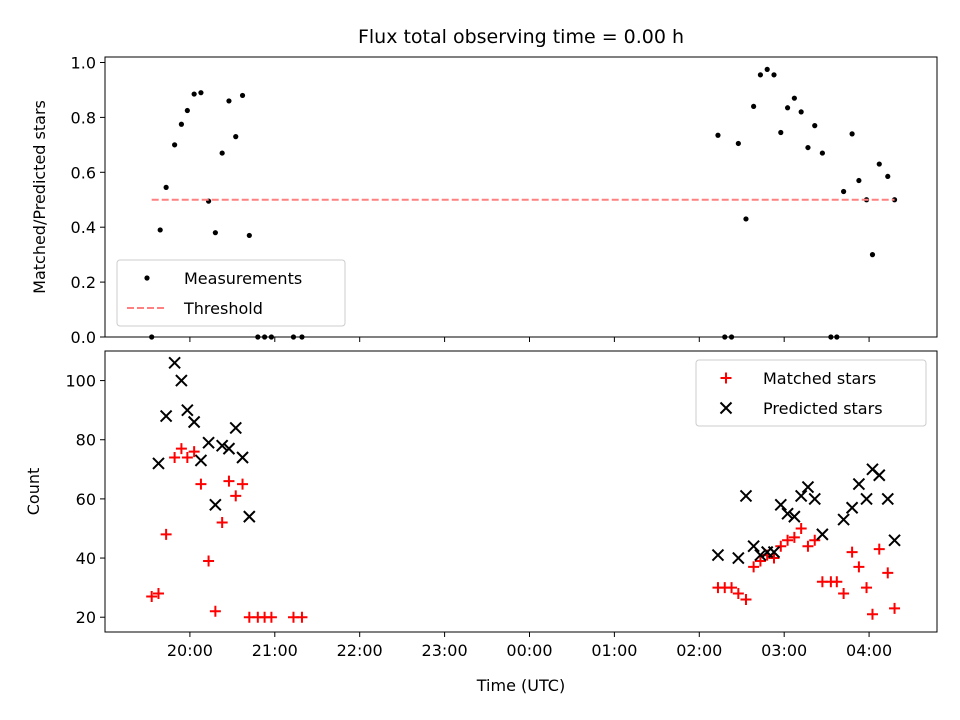 This screenshot has width=960, height=720. Describe the element at coordinates (86, 440) in the screenshot. I see `y-tick-label: 80` at that location.